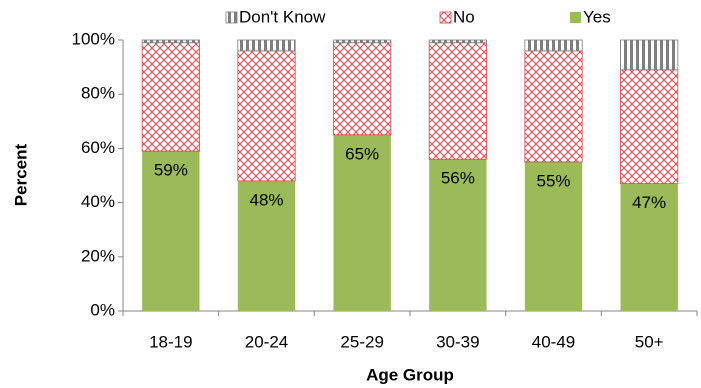 Image resolution: width=701 pixels, height=388 pixels. What do you see at coordinates (410, 374) in the screenshot?
I see `x-axis-label: Age Group` at bounding box center [410, 374].